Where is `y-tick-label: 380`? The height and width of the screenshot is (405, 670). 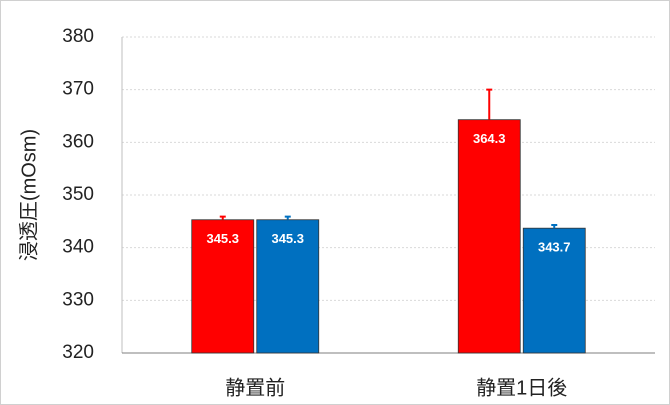
y-tick-label: 380 is located at coordinates (78, 36).